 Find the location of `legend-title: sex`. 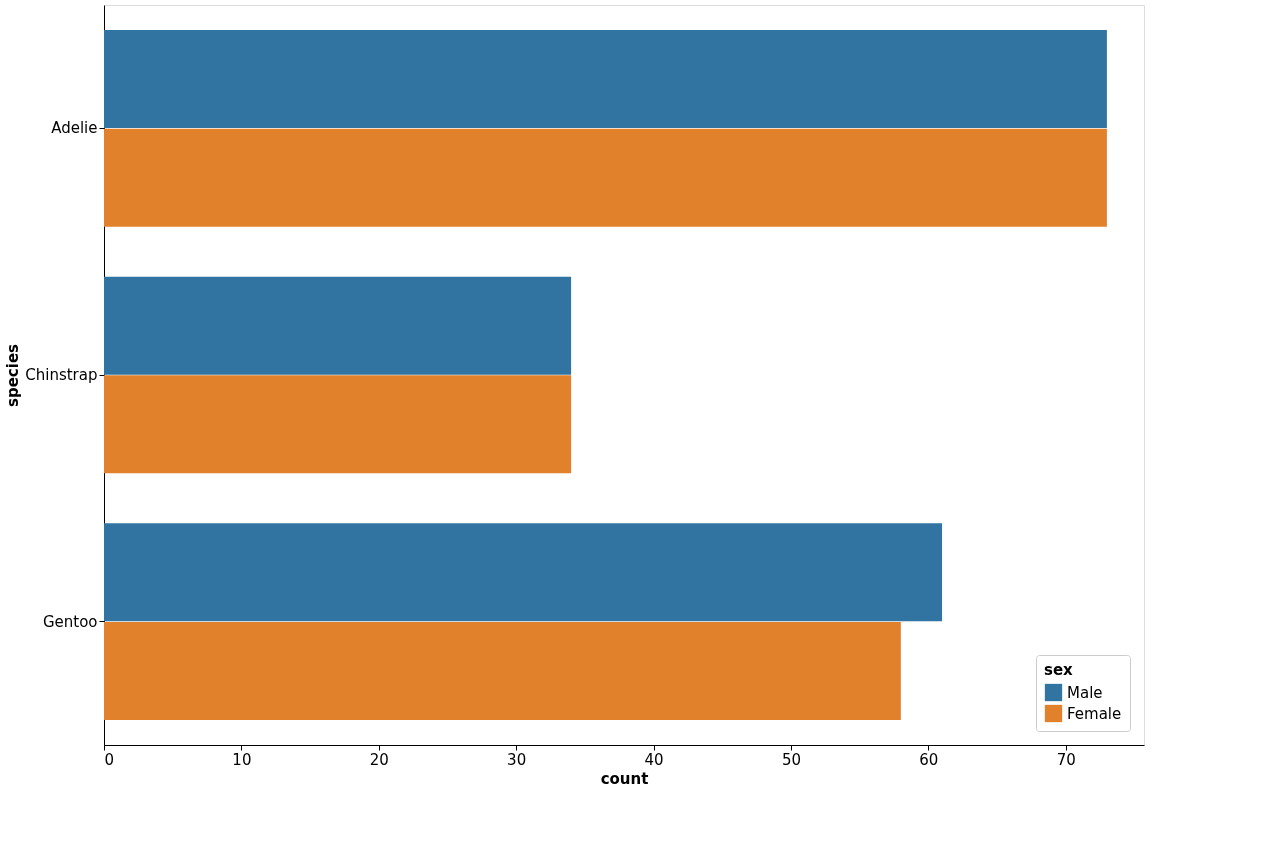

legend-title: sex is located at coordinates (1059, 670).